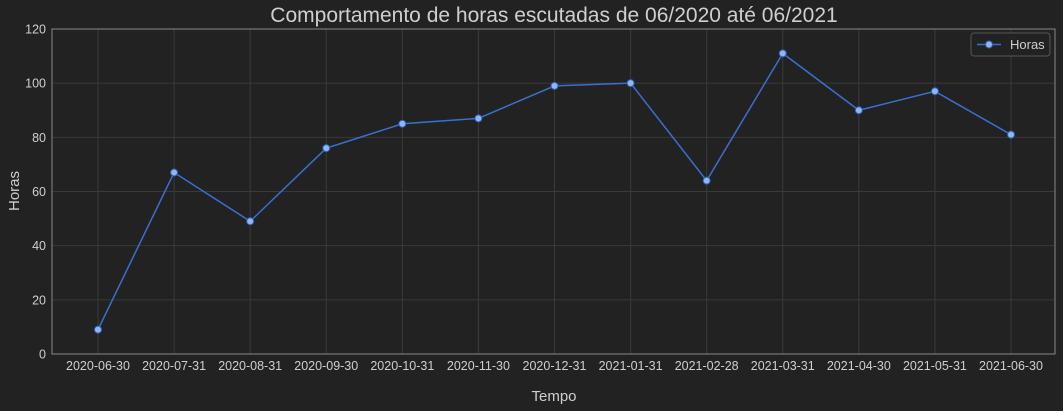  What do you see at coordinates (39, 138) in the screenshot?
I see `y-tick-label: 80` at bounding box center [39, 138].